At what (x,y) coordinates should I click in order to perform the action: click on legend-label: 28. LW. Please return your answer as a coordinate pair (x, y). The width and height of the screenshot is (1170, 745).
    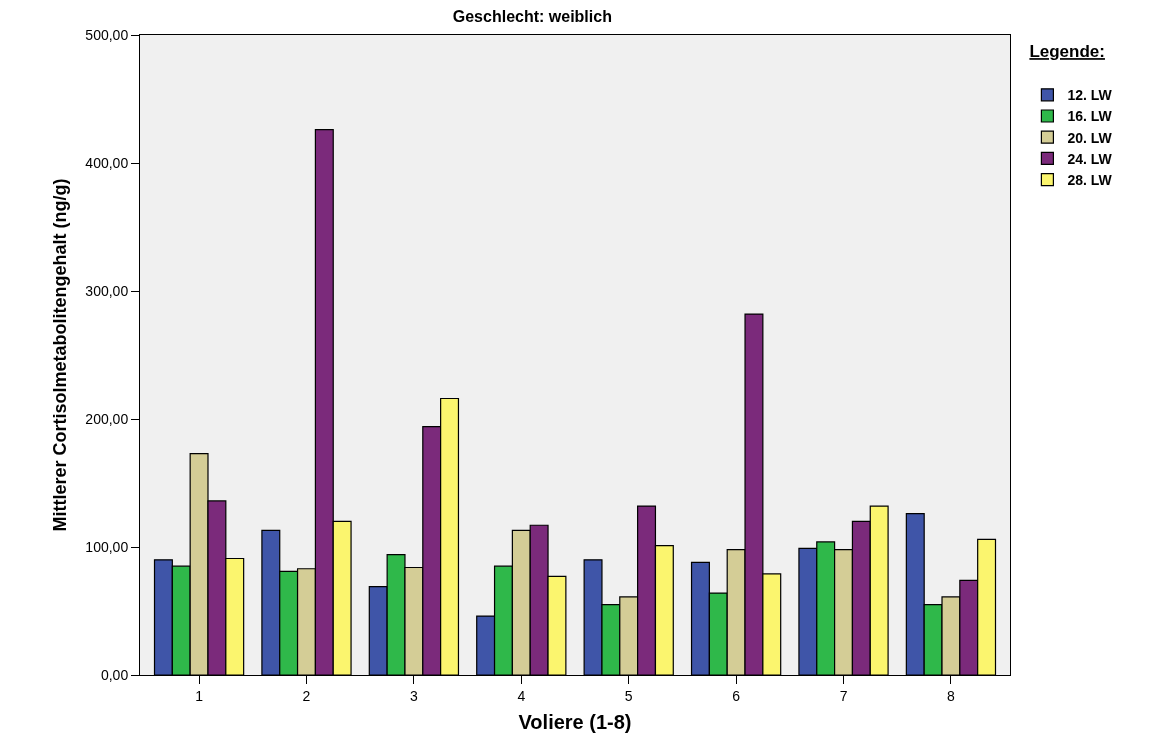
    Looking at the image, I should click on (1090, 180).